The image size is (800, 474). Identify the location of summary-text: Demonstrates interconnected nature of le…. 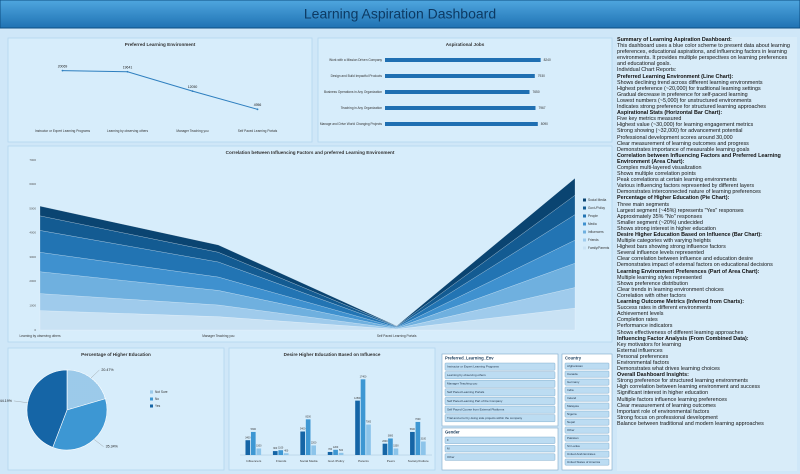
(689, 192).